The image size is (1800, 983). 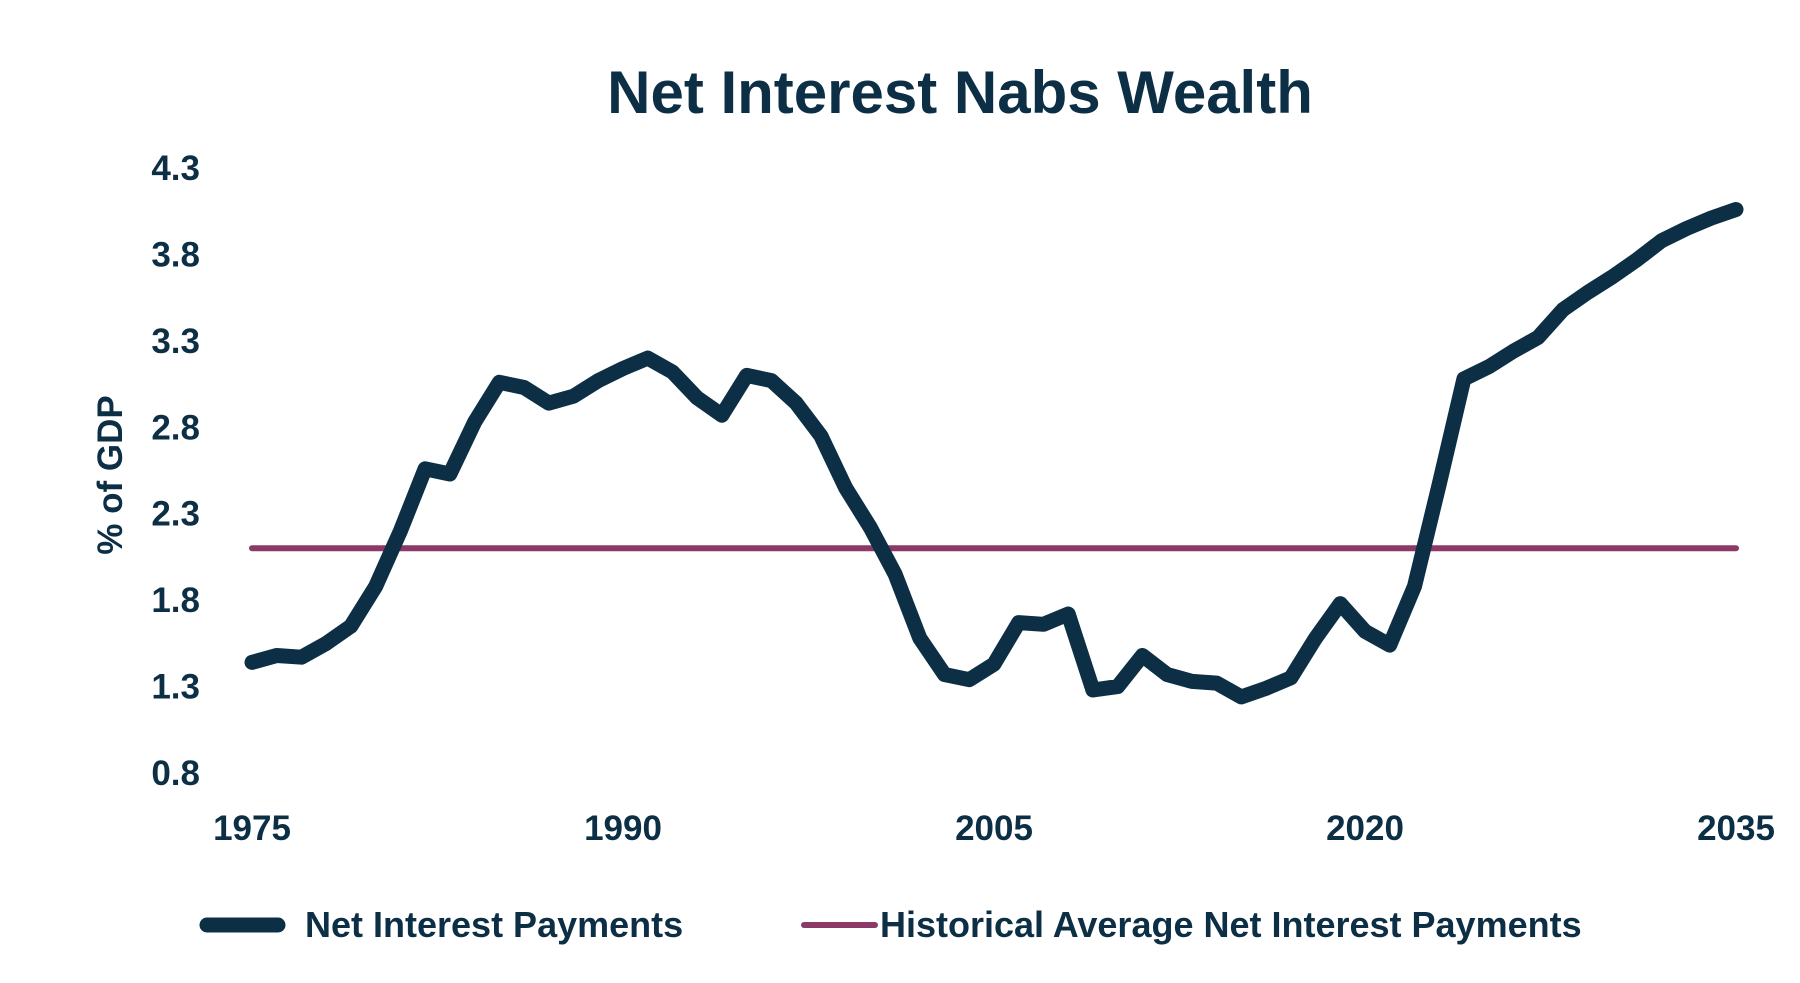 What do you see at coordinates (494, 924) in the screenshot?
I see `legend-label: Net Interest Payments` at bounding box center [494, 924].